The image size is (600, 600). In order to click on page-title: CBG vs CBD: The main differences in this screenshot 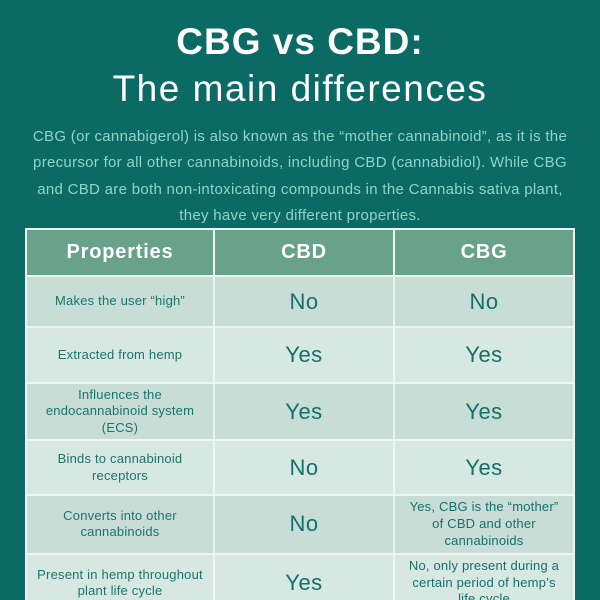, I will do `click(300, 65)`.